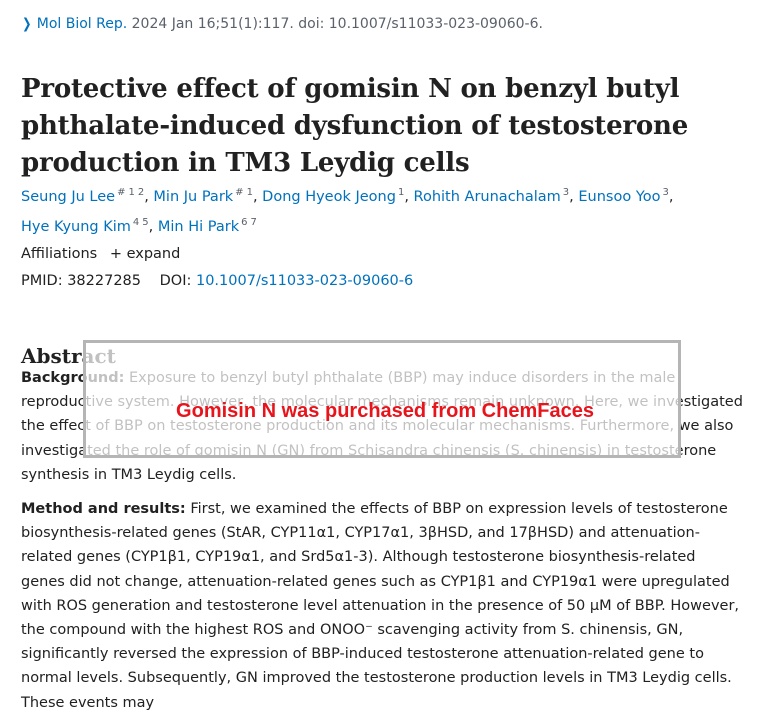 The image size is (761, 715). What do you see at coordinates (104, 281) in the screenshot?
I see `pmid-value: 38227285` at bounding box center [104, 281].